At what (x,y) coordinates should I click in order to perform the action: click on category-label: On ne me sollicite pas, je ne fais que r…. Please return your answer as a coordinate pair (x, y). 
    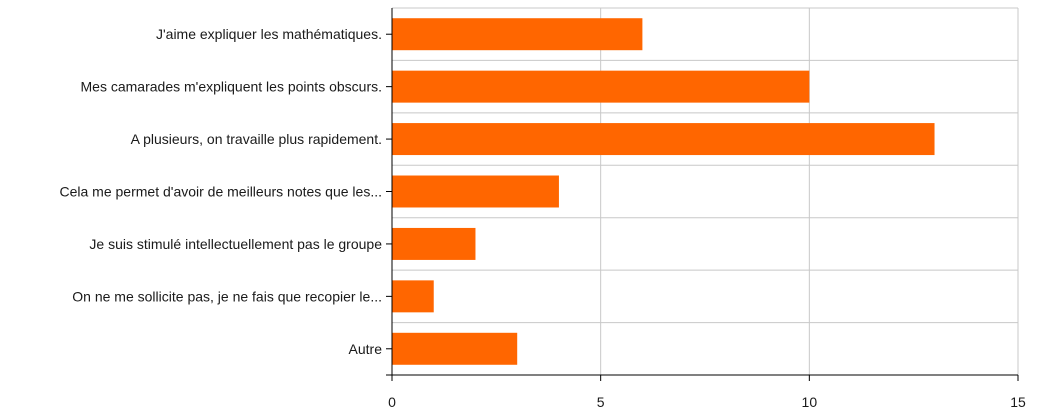
    Looking at the image, I should click on (227, 296).